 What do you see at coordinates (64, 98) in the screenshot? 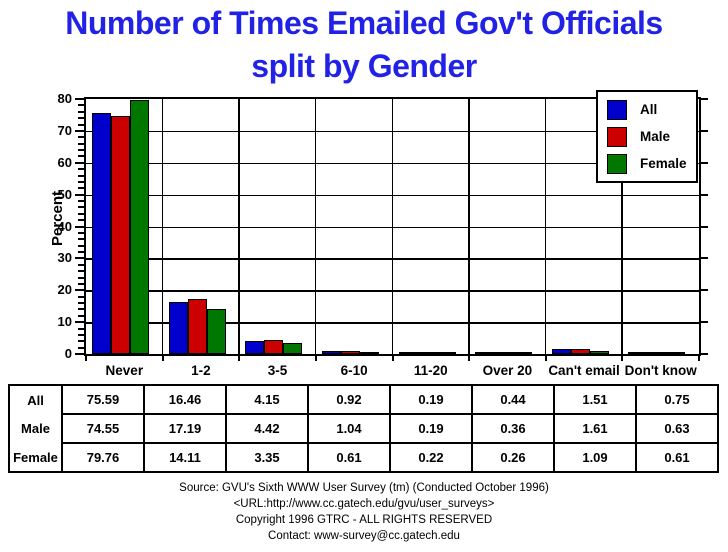
I see `y-tick-label-80: 80` at bounding box center [64, 98].